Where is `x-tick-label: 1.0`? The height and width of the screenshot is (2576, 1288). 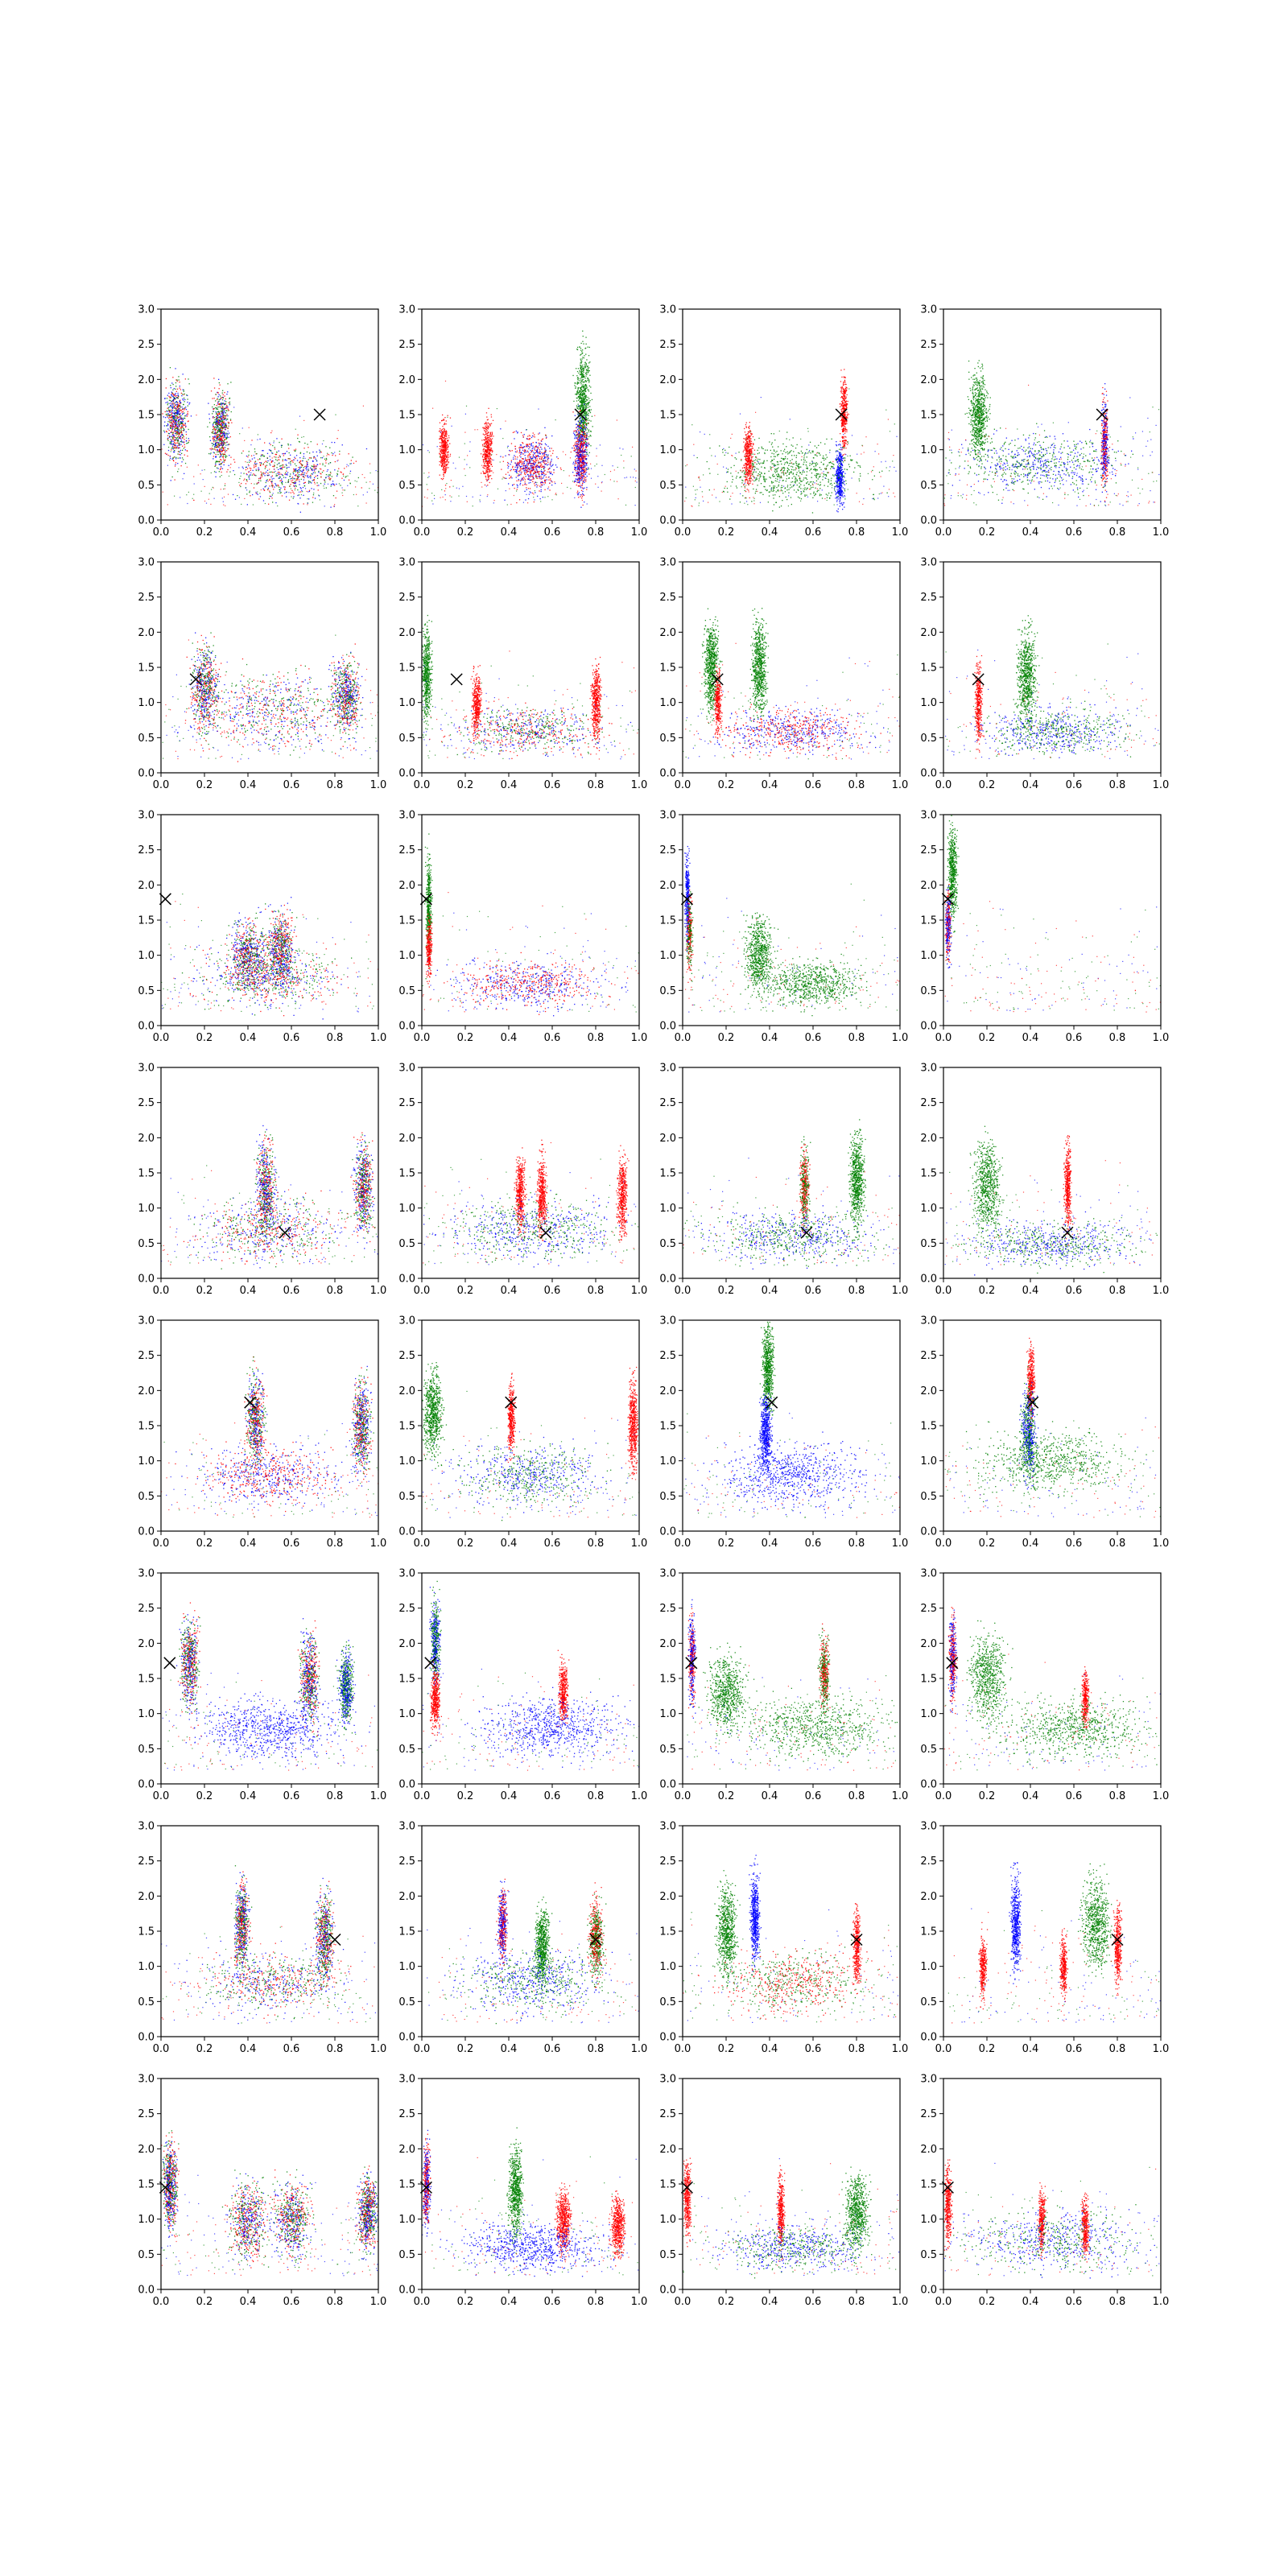 x-tick-label: 1.0 is located at coordinates (378, 532).